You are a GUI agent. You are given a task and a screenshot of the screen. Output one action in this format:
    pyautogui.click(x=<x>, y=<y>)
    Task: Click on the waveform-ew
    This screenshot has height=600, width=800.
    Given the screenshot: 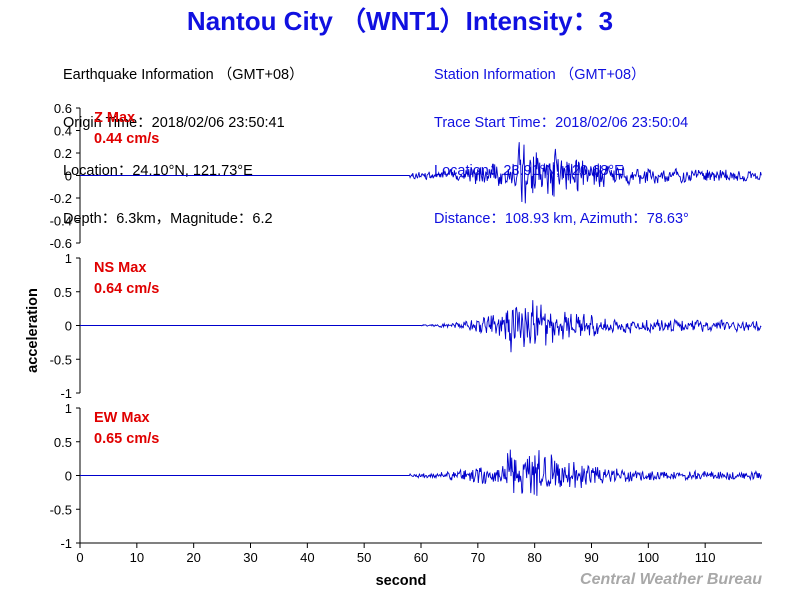 What is the action you would take?
    pyautogui.click(x=421, y=472)
    